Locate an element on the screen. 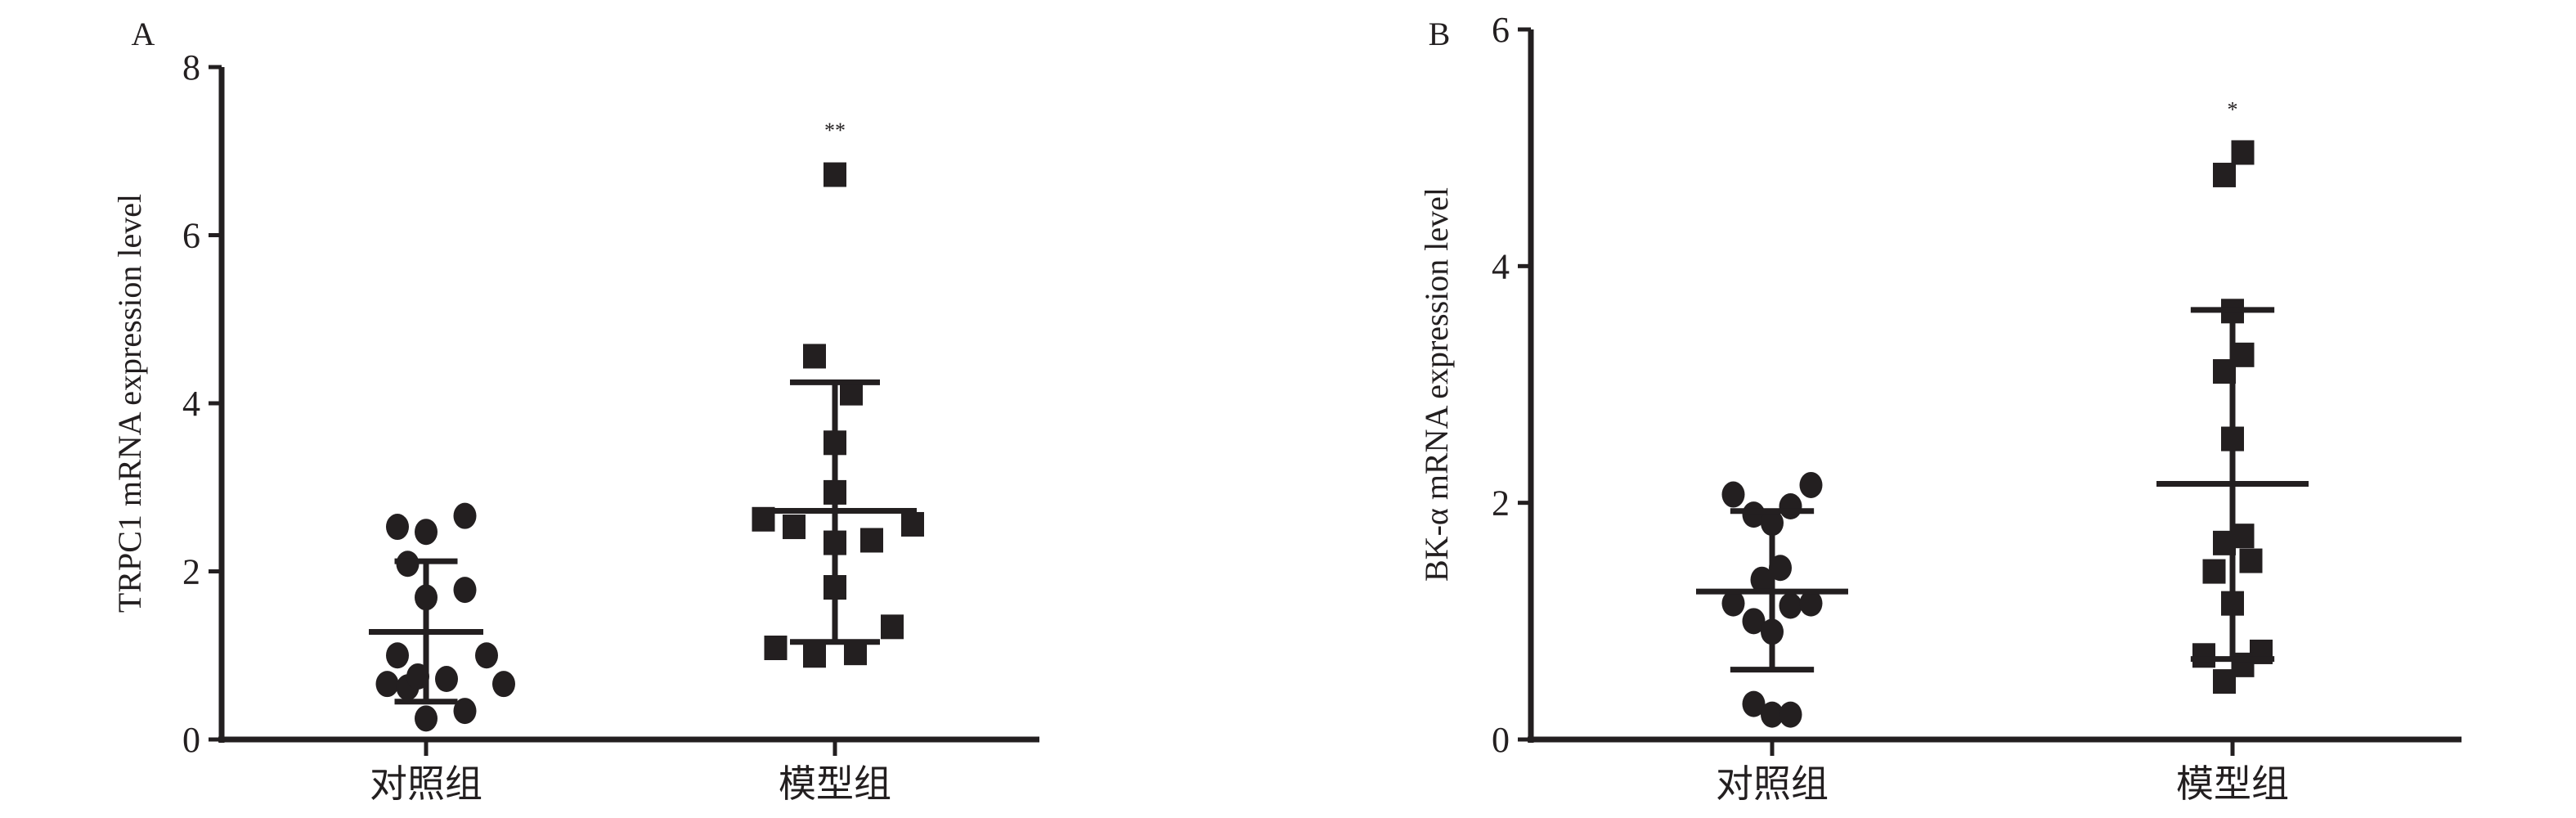  y-tick-label: 8 is located at coordinates (191, 67).